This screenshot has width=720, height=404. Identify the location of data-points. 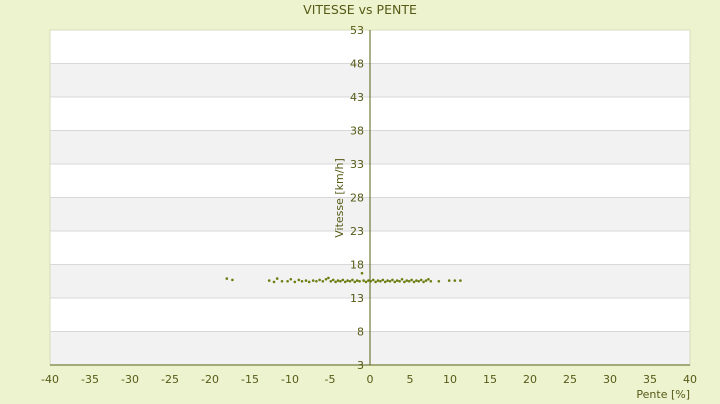
(343, 277).